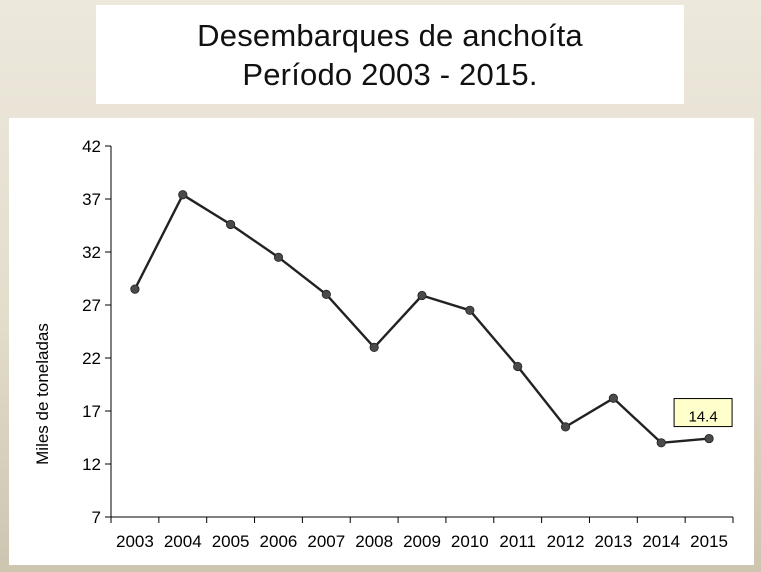 The width and height of the screenshot is (761, 572). What do you see at coordinates (374, 347) in the screenshot?
I see `data-point-2008` at bounding box center [374, 347].